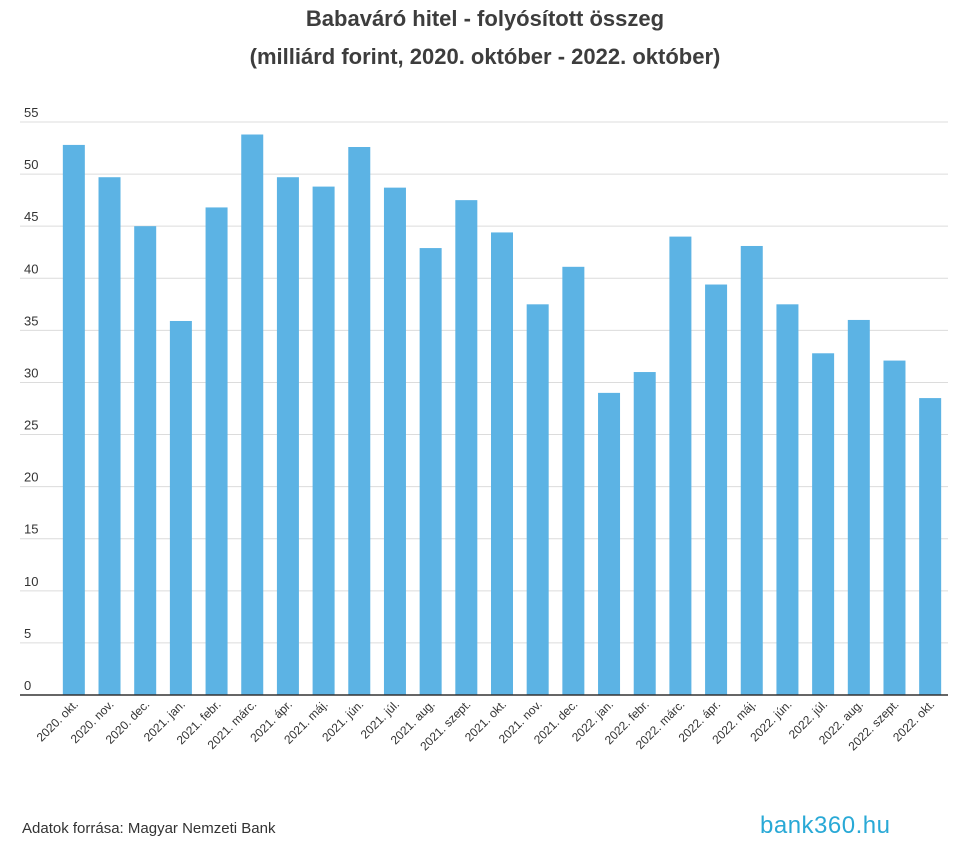  What do you see at coordinates (31, 164) in the screenshot?
I see `y-tick-label: 50` at bounding box center [31, 164].